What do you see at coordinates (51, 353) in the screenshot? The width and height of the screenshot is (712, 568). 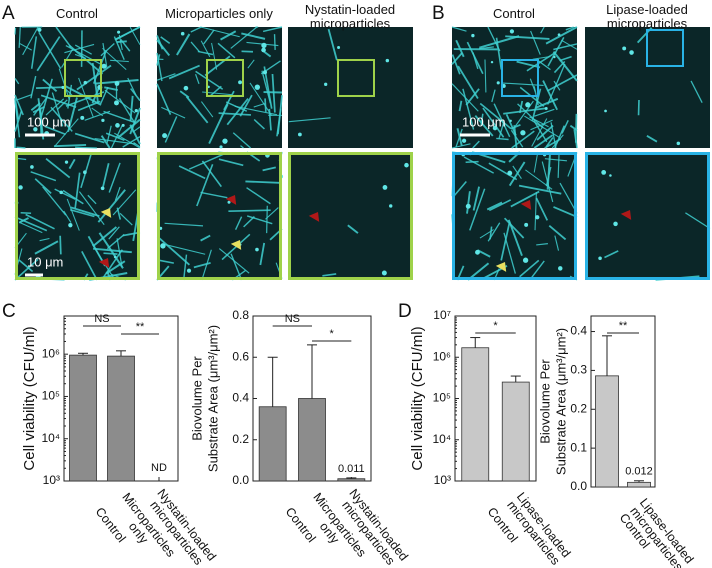 I see `y-tick-label: 10⁶` at bounding box center [51, 353].